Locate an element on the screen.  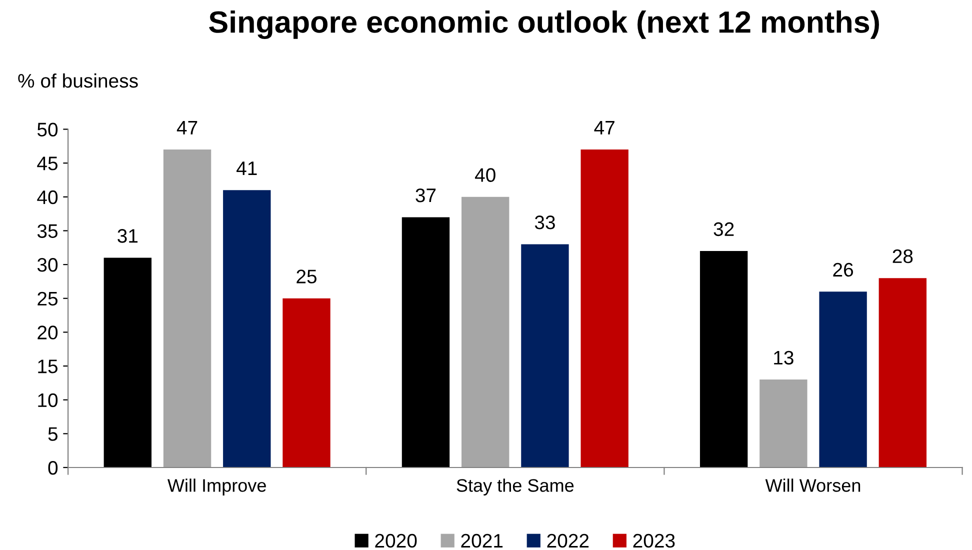
data-label: 31 is located at coordinates (128, 236).